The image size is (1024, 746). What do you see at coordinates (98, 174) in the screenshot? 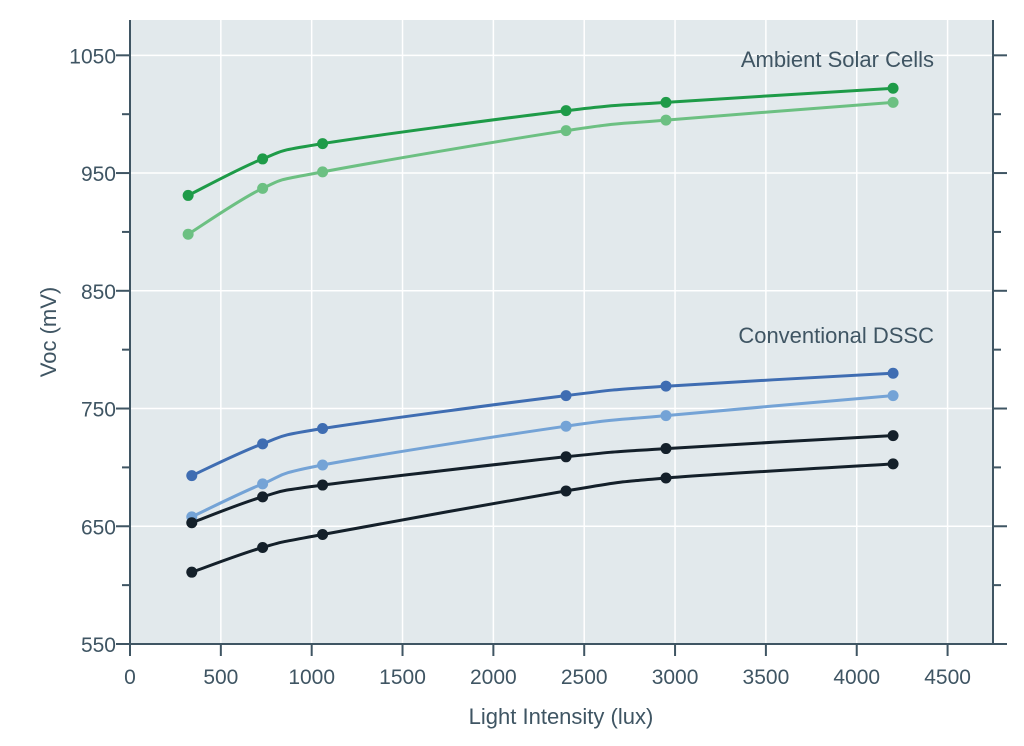
I see `y-tick-label-950: 950` at bounding box center [98, 174].